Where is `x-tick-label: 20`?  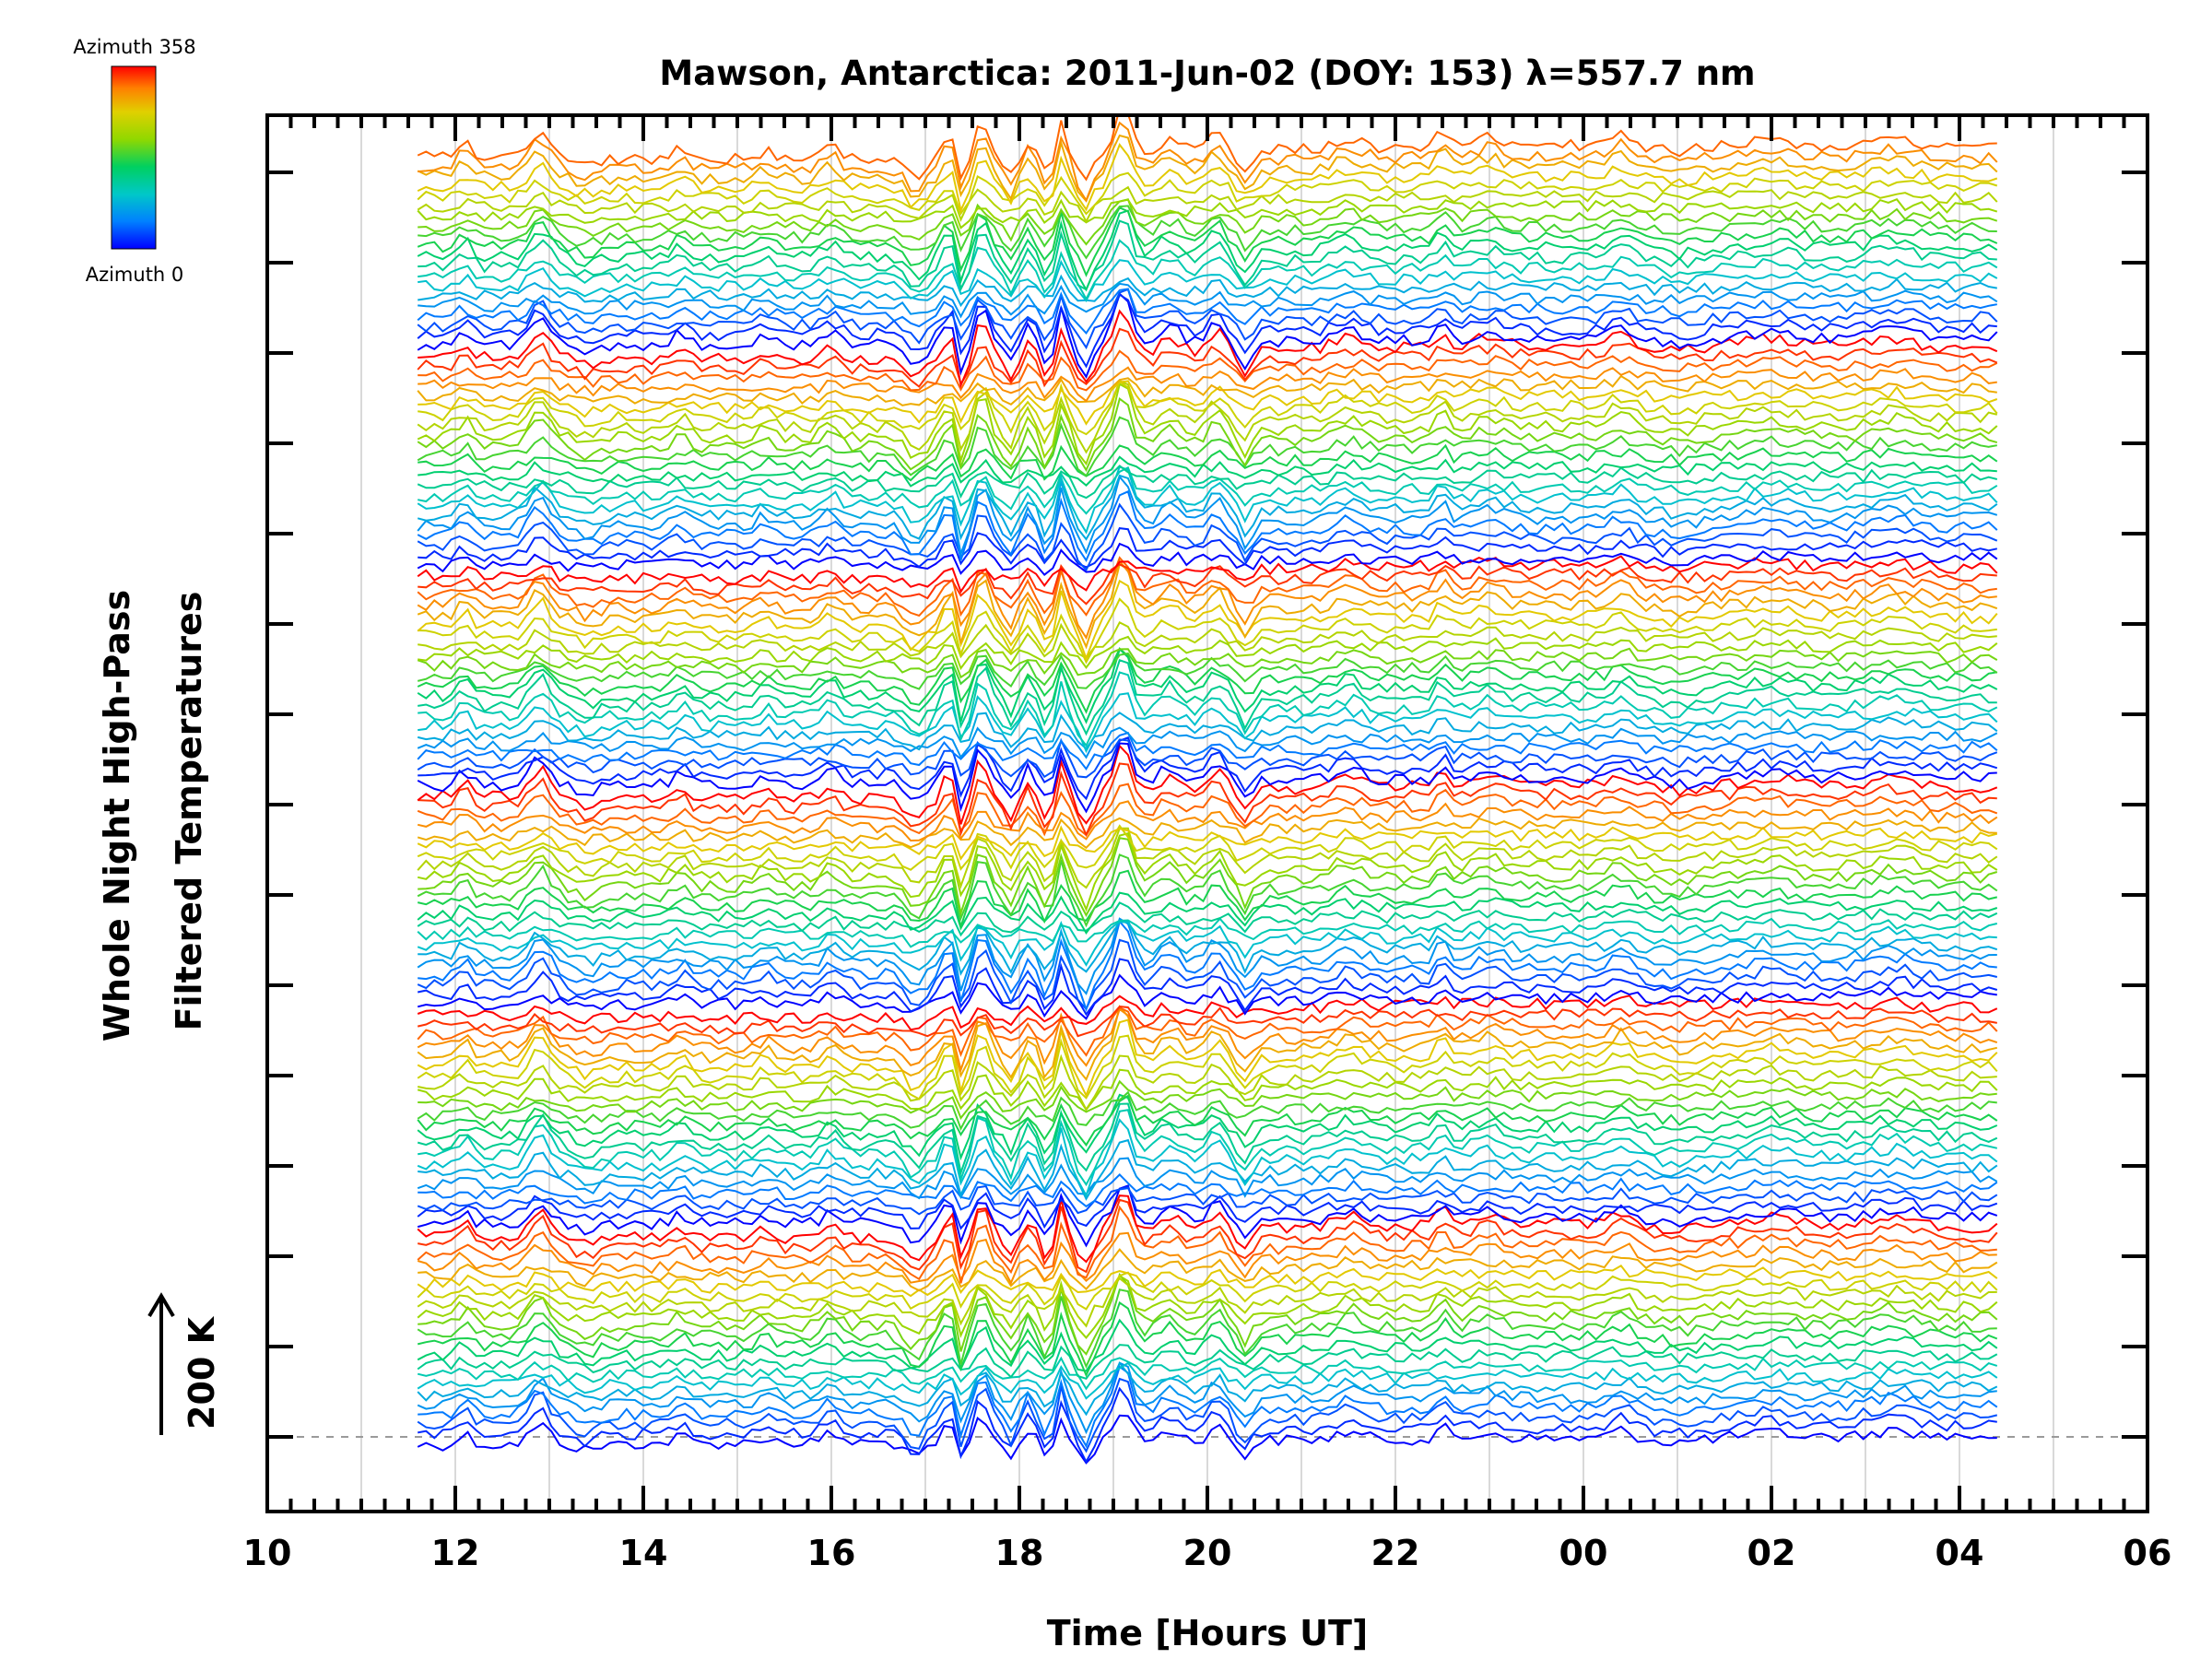 x-tick-label: 20 is located at coordinates (1207, 1553).